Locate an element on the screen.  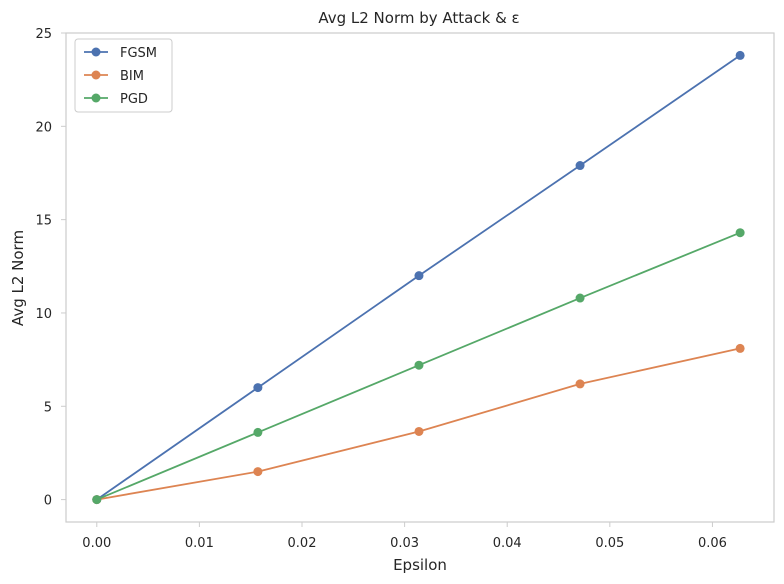
y-tick-label: 25 is located at coordinates (43, 34).